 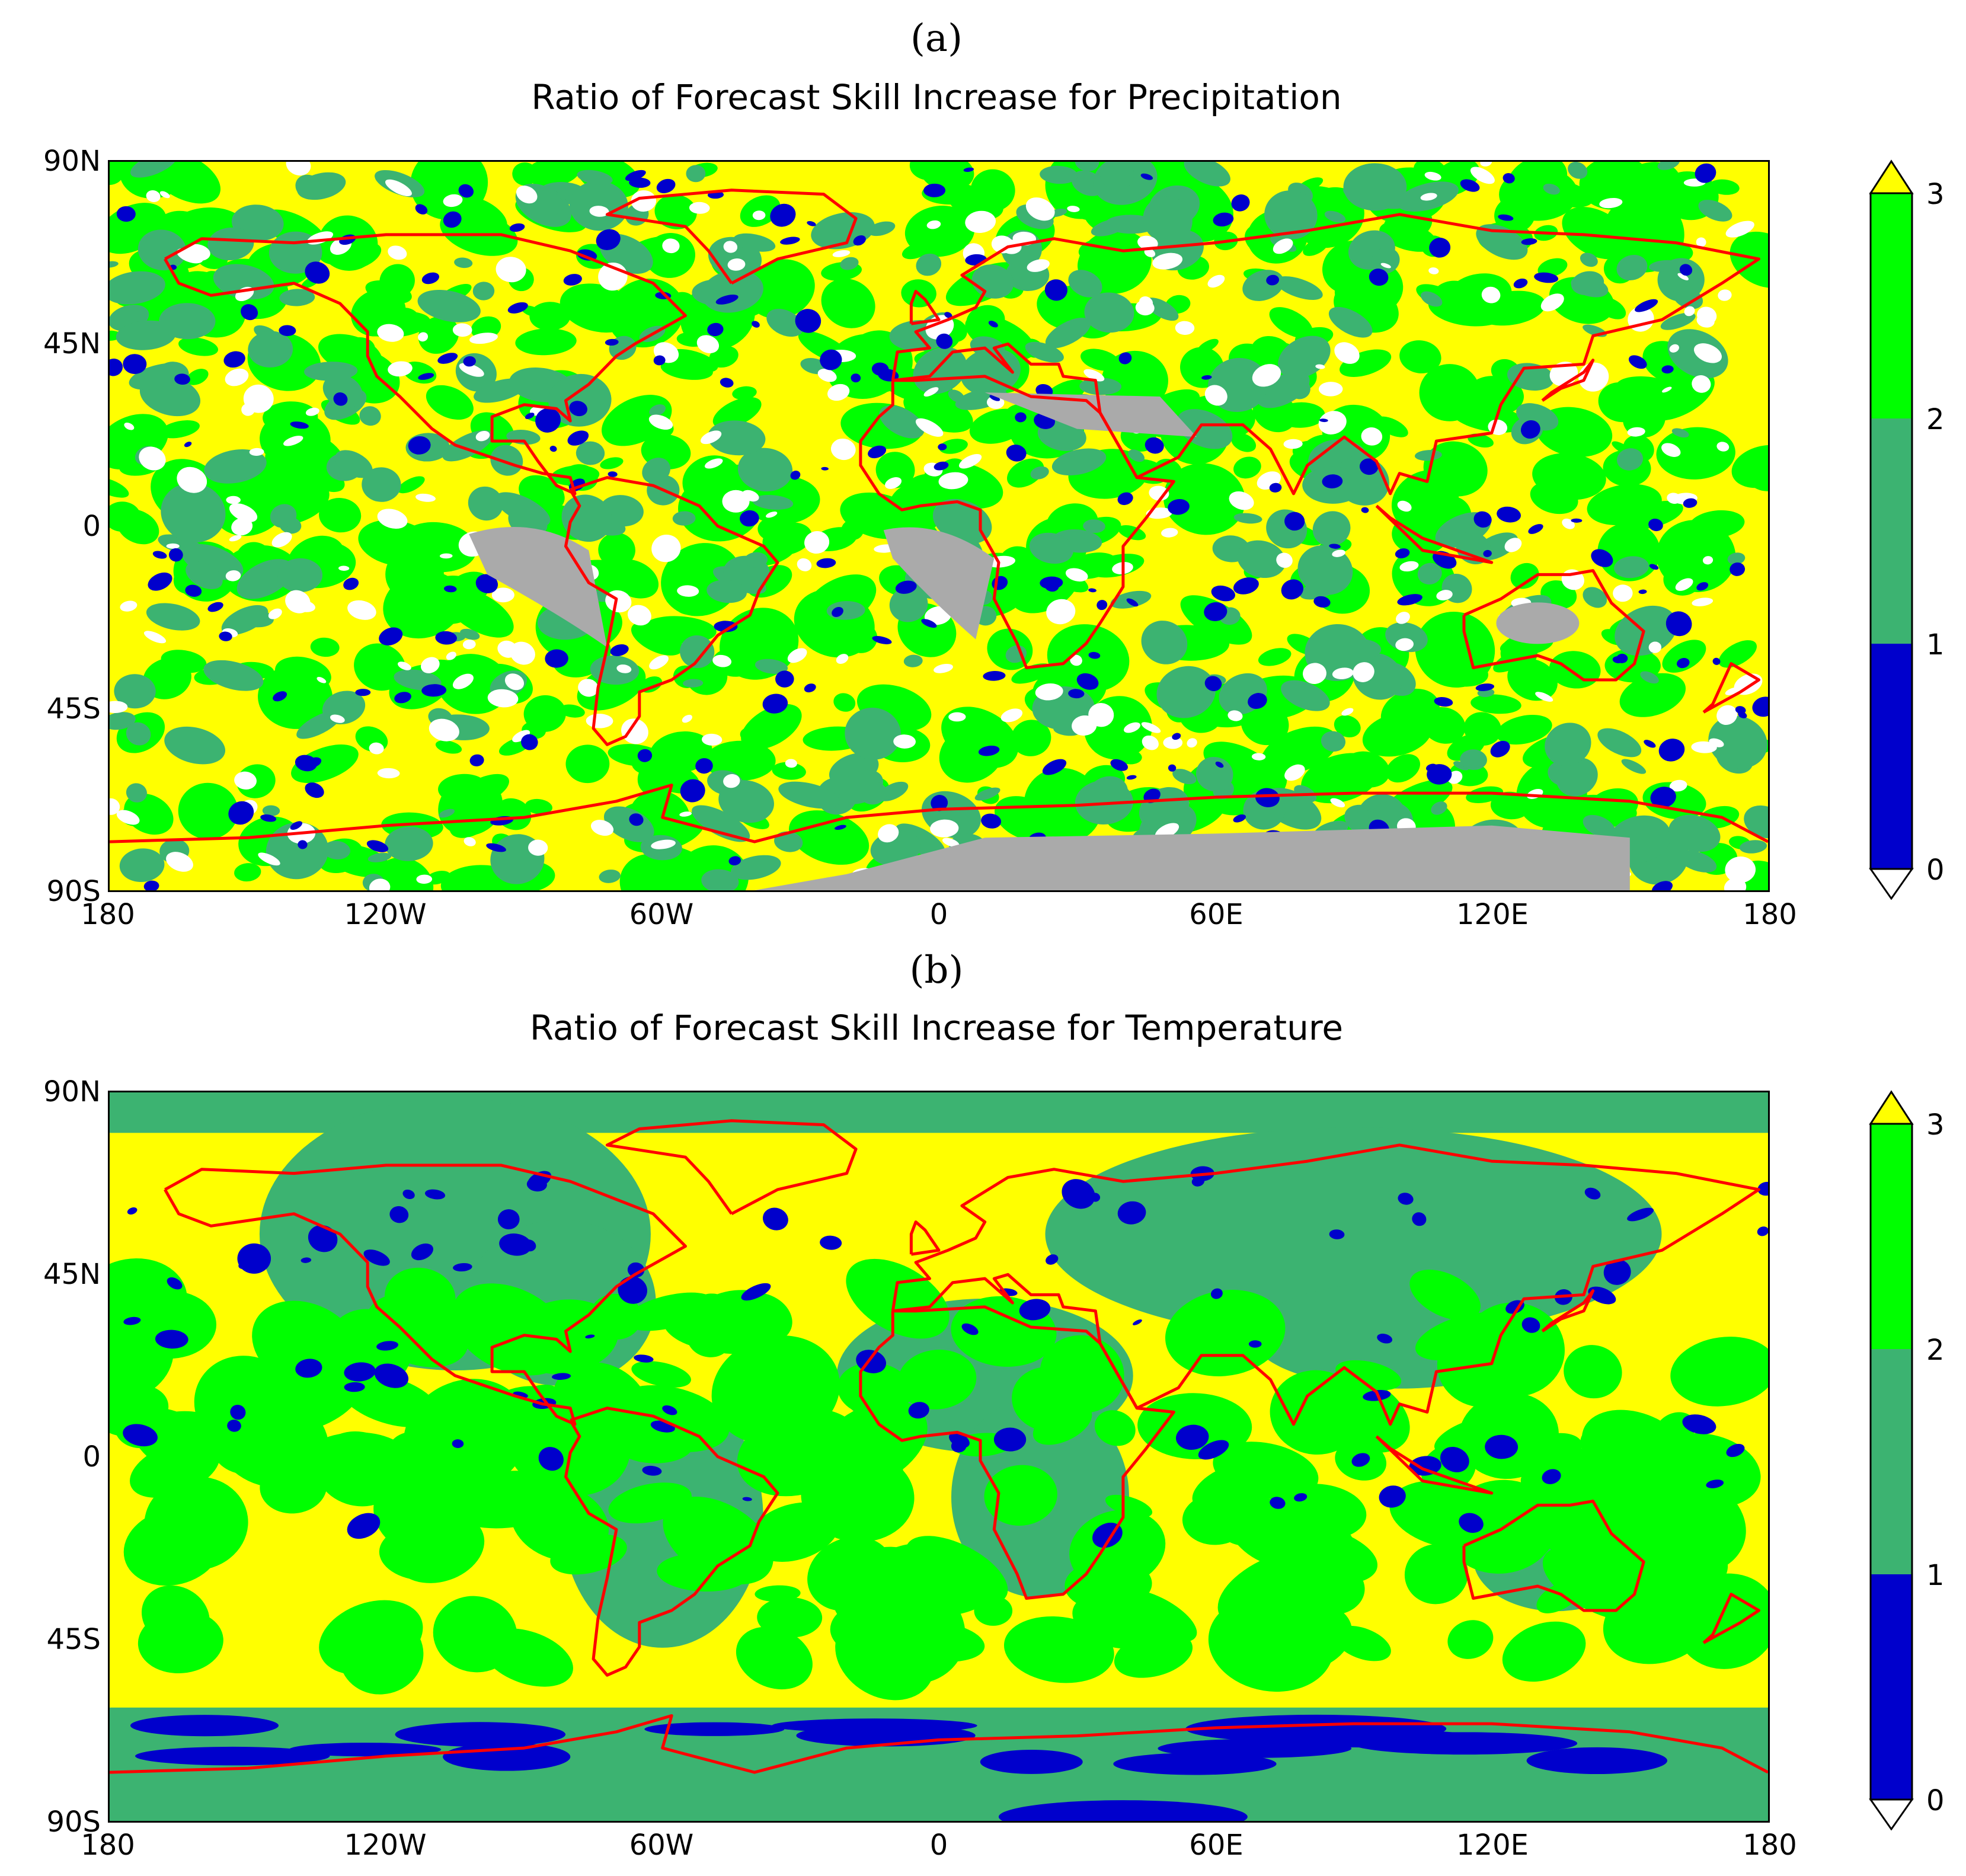 I want to click on field-0-1-southern, so click(x=899, y=1767).